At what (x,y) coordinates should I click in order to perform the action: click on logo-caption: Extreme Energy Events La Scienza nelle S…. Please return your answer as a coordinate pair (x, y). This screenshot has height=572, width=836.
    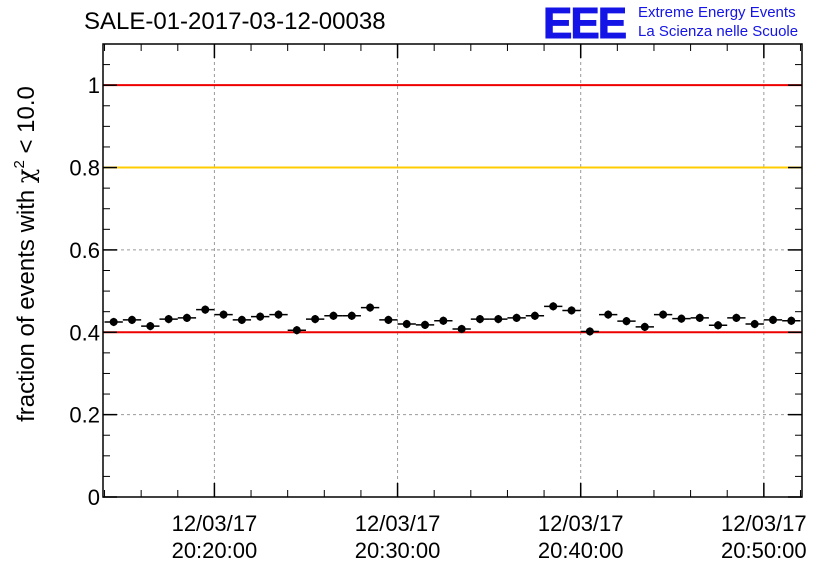
    Looking at the image, I should click on (718, 22).